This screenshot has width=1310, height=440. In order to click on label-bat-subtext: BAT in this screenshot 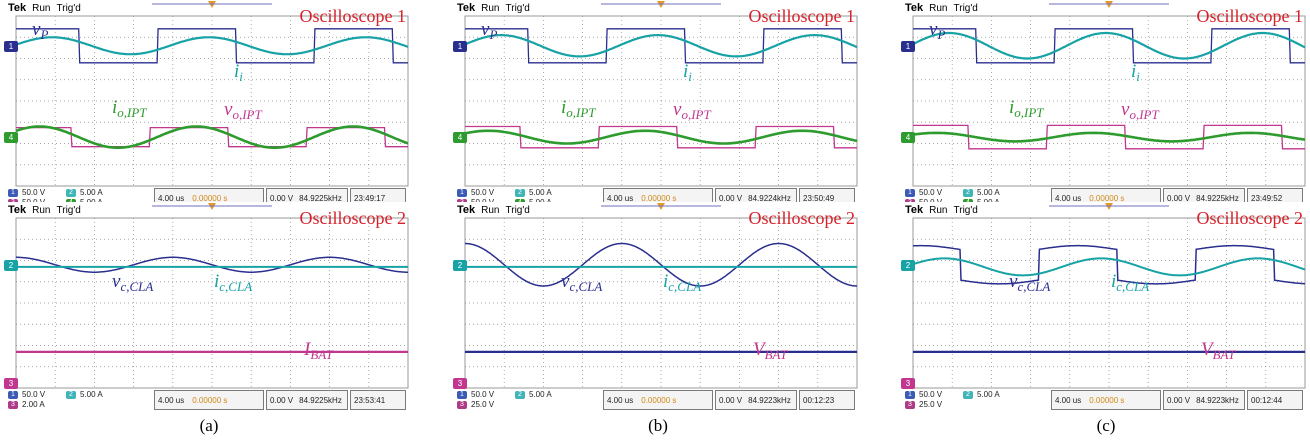, I will do `click(1224, 354)`.